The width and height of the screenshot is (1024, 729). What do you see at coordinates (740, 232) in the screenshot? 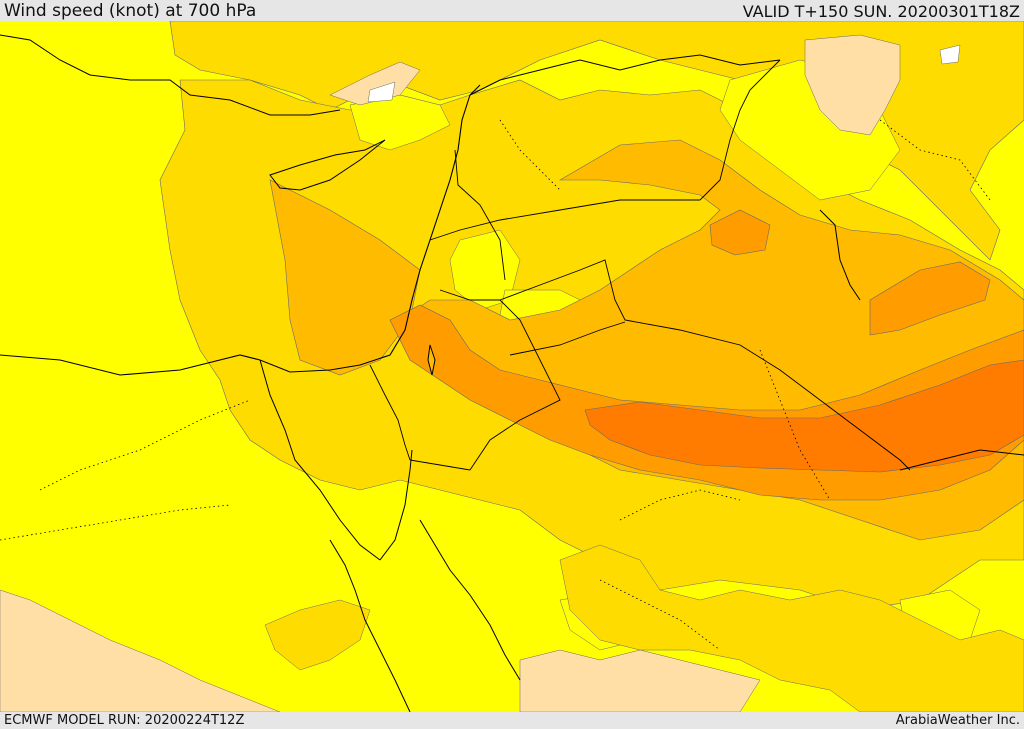
I see `field-band-4-patch` at bounding box center [740, 232].